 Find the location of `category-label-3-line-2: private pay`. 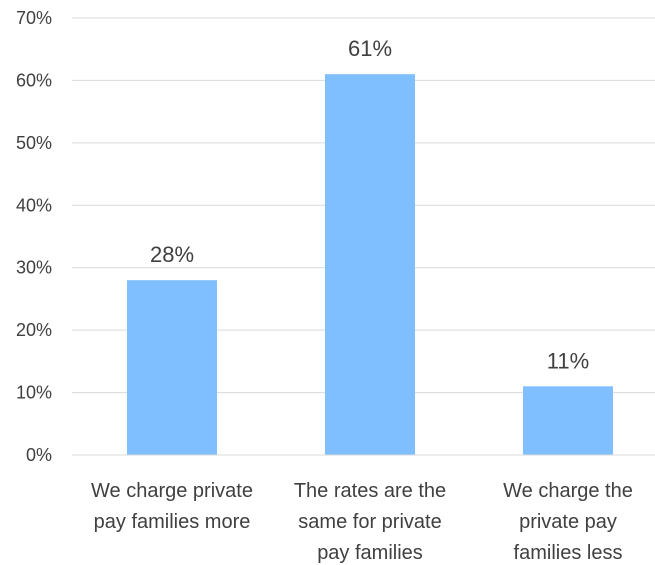

category-label-3-line-2: private pay is located at coordinates (568, 522).